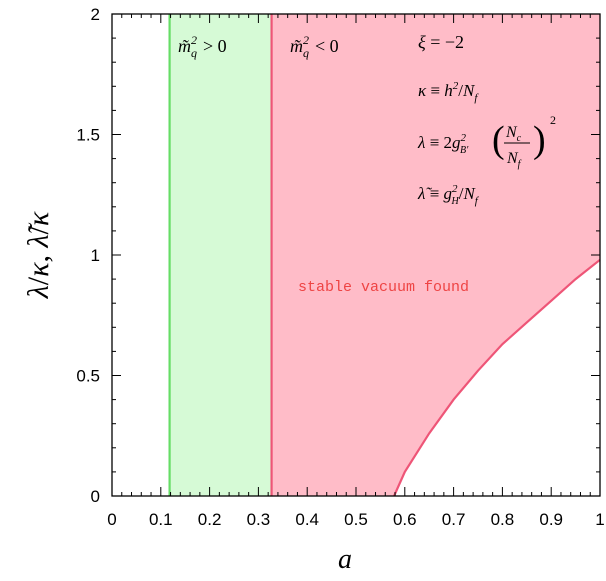  I want to click on x-tick-label: 0.7, so click(454, 519).